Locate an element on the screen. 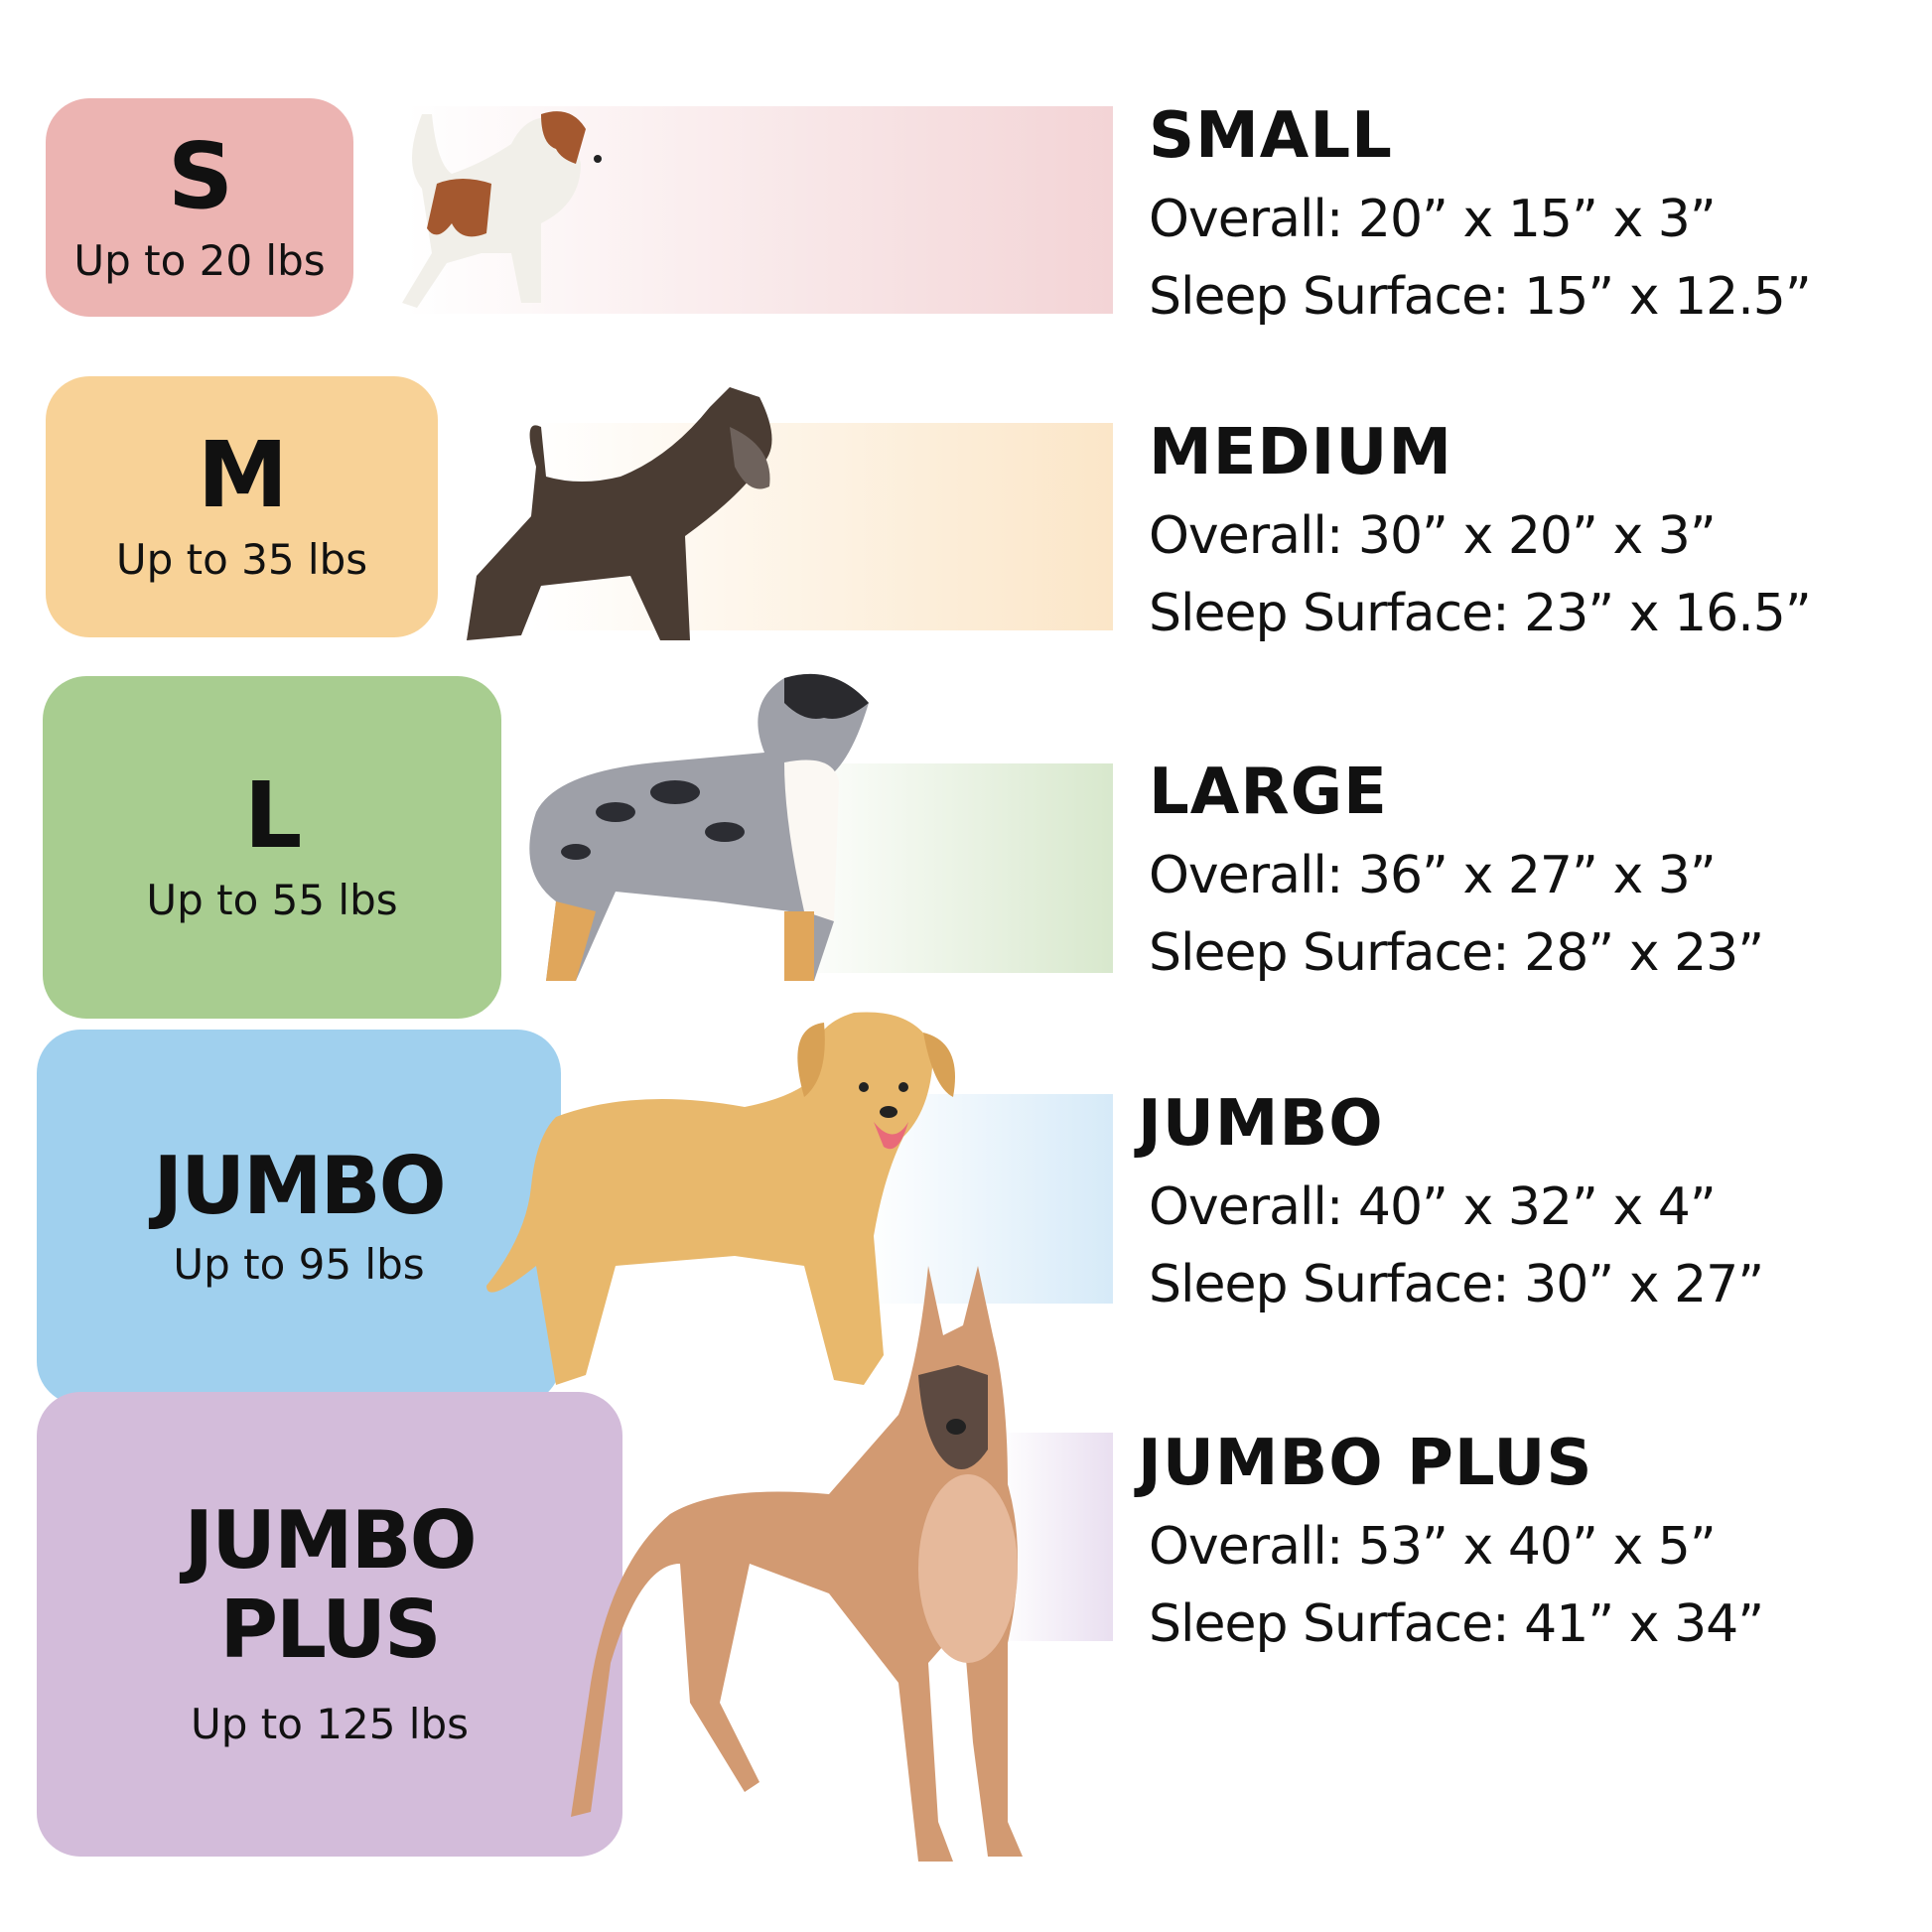 This screenshot has width=1932, height=1932. overall-dimensions: Overall: 53” x 40” x 5” is located at coordinates (1433, 1547).